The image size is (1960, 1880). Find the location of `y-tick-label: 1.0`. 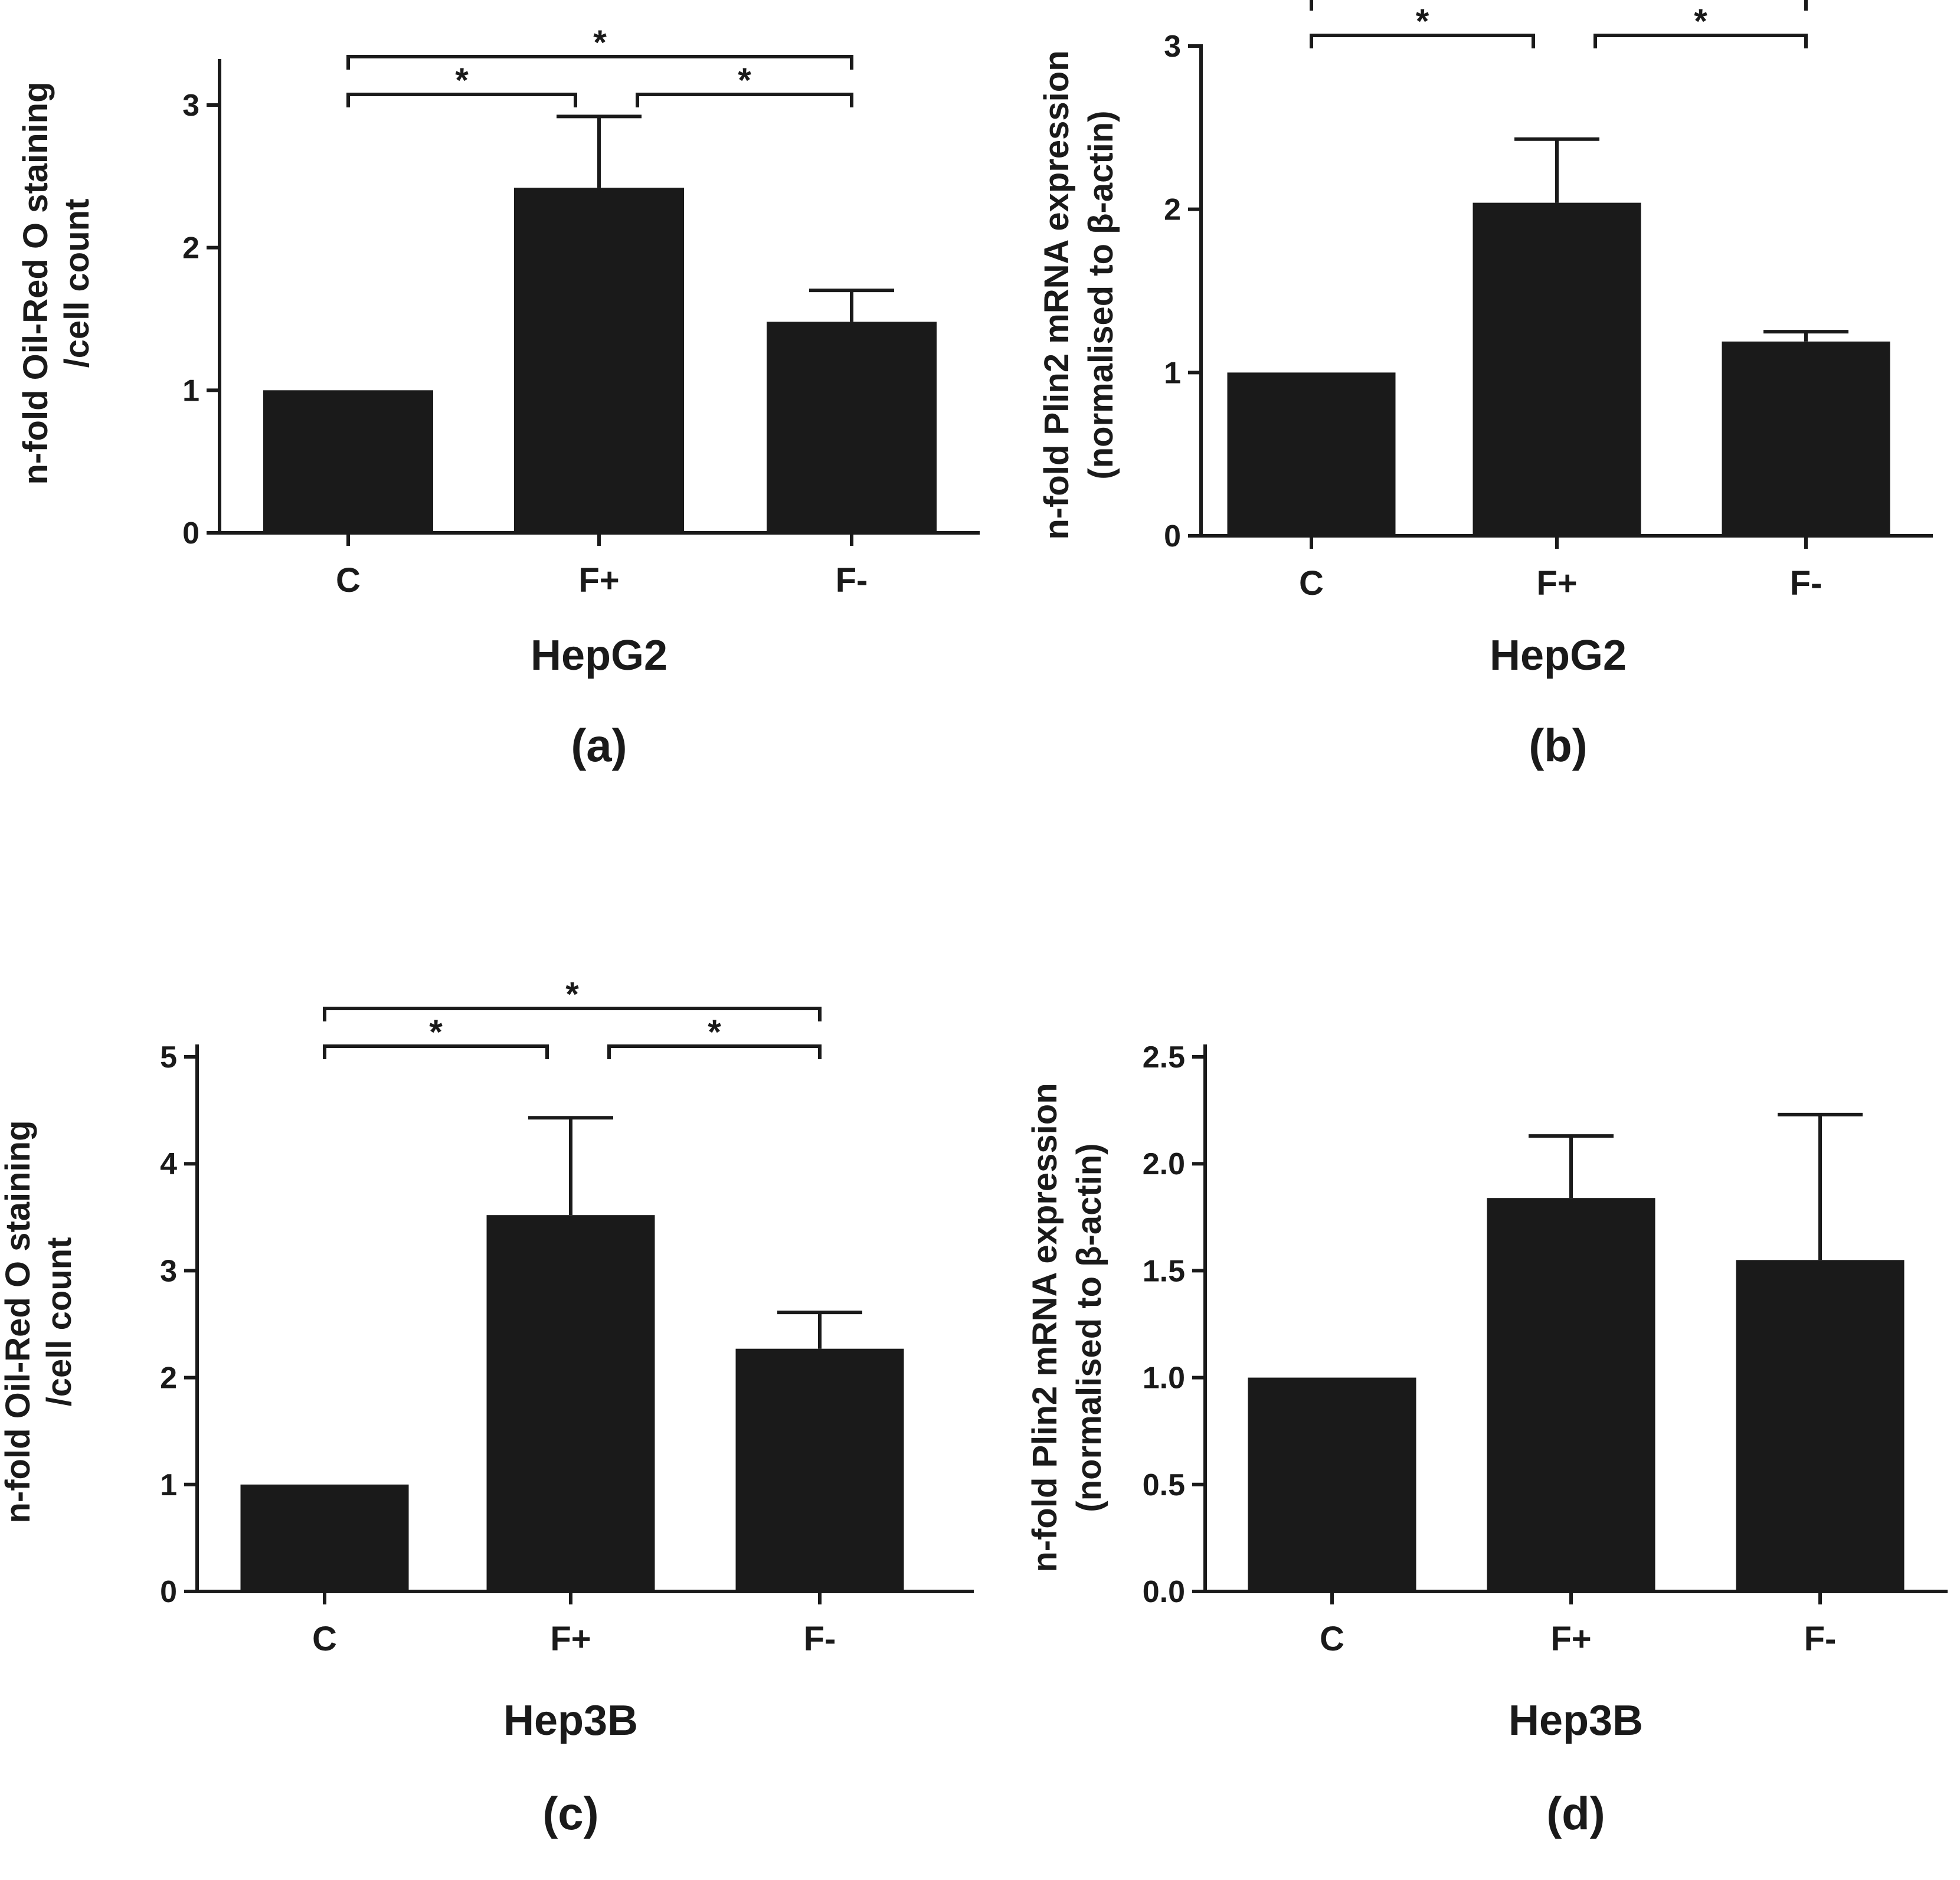

y-tick-label: 1.0 is located at coordinates (1164, 1379).